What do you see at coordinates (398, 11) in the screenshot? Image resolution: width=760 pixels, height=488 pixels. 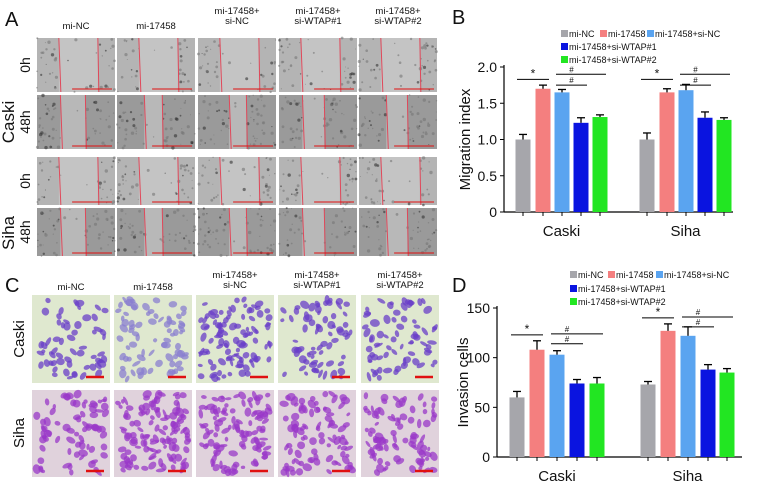 I see `column-label: mi-17458+` at bounding box center [398, 11].